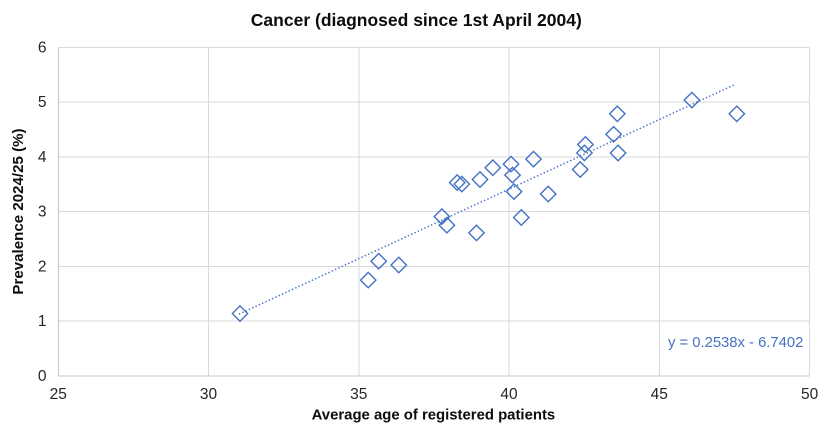  Describe the element at coordinates (509, 394) in the screenshot. I see `svg-text: 40` at that location.